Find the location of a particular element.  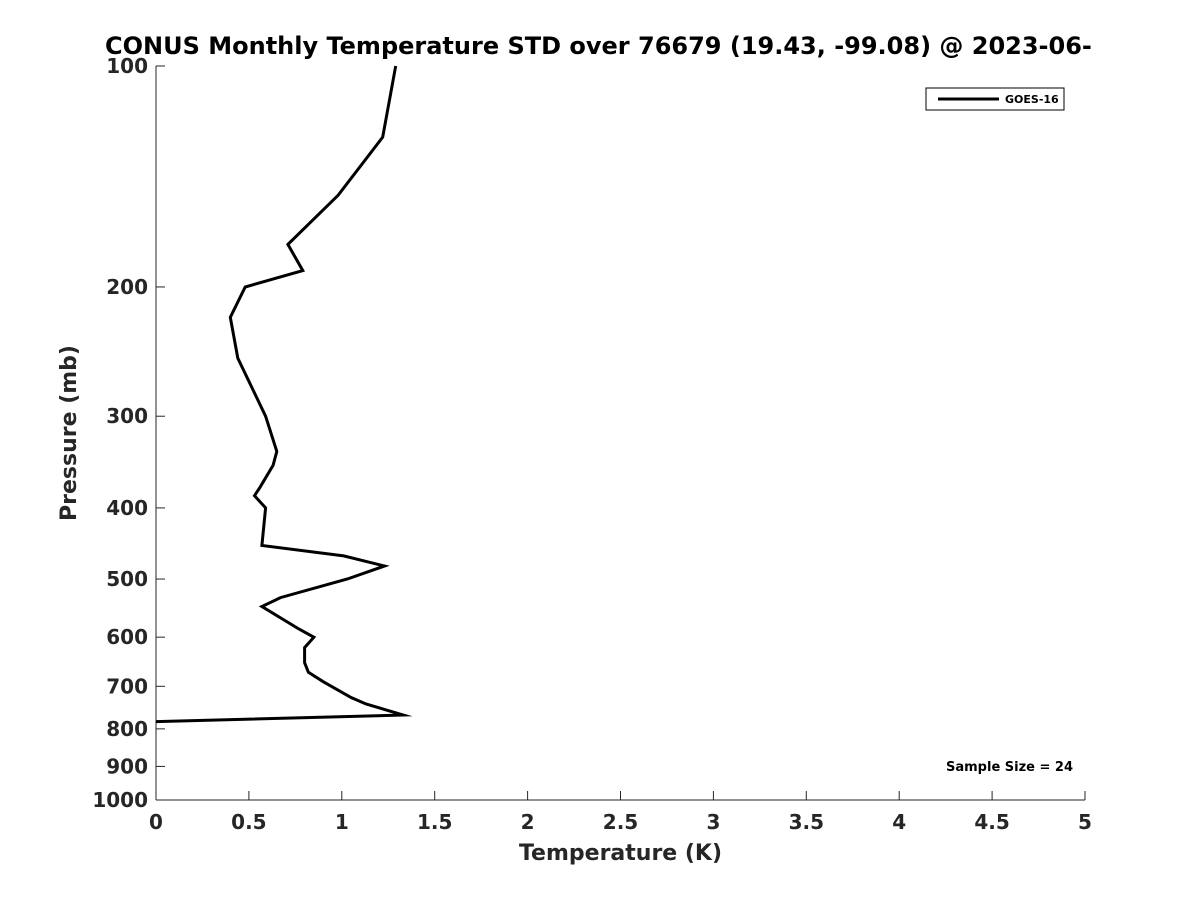

x-tick-label: 0 is located at coordinates (156, 822).